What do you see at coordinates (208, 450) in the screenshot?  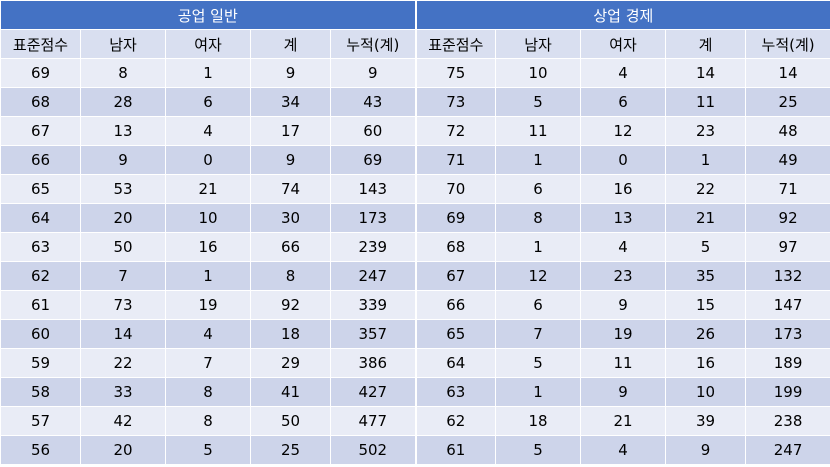 I see `industrial-female-cell: 5` at bounding box center [208, 450].